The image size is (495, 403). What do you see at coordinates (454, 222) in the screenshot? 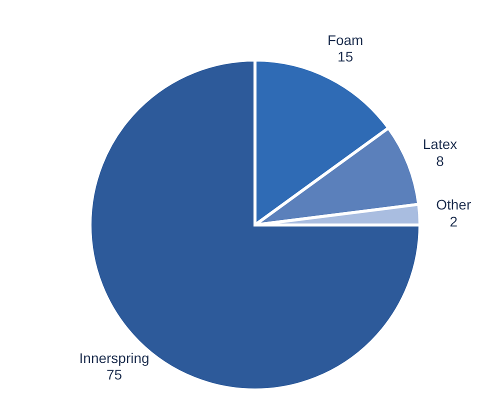
I see `data-label: 2` at bounding box center [454, 222].